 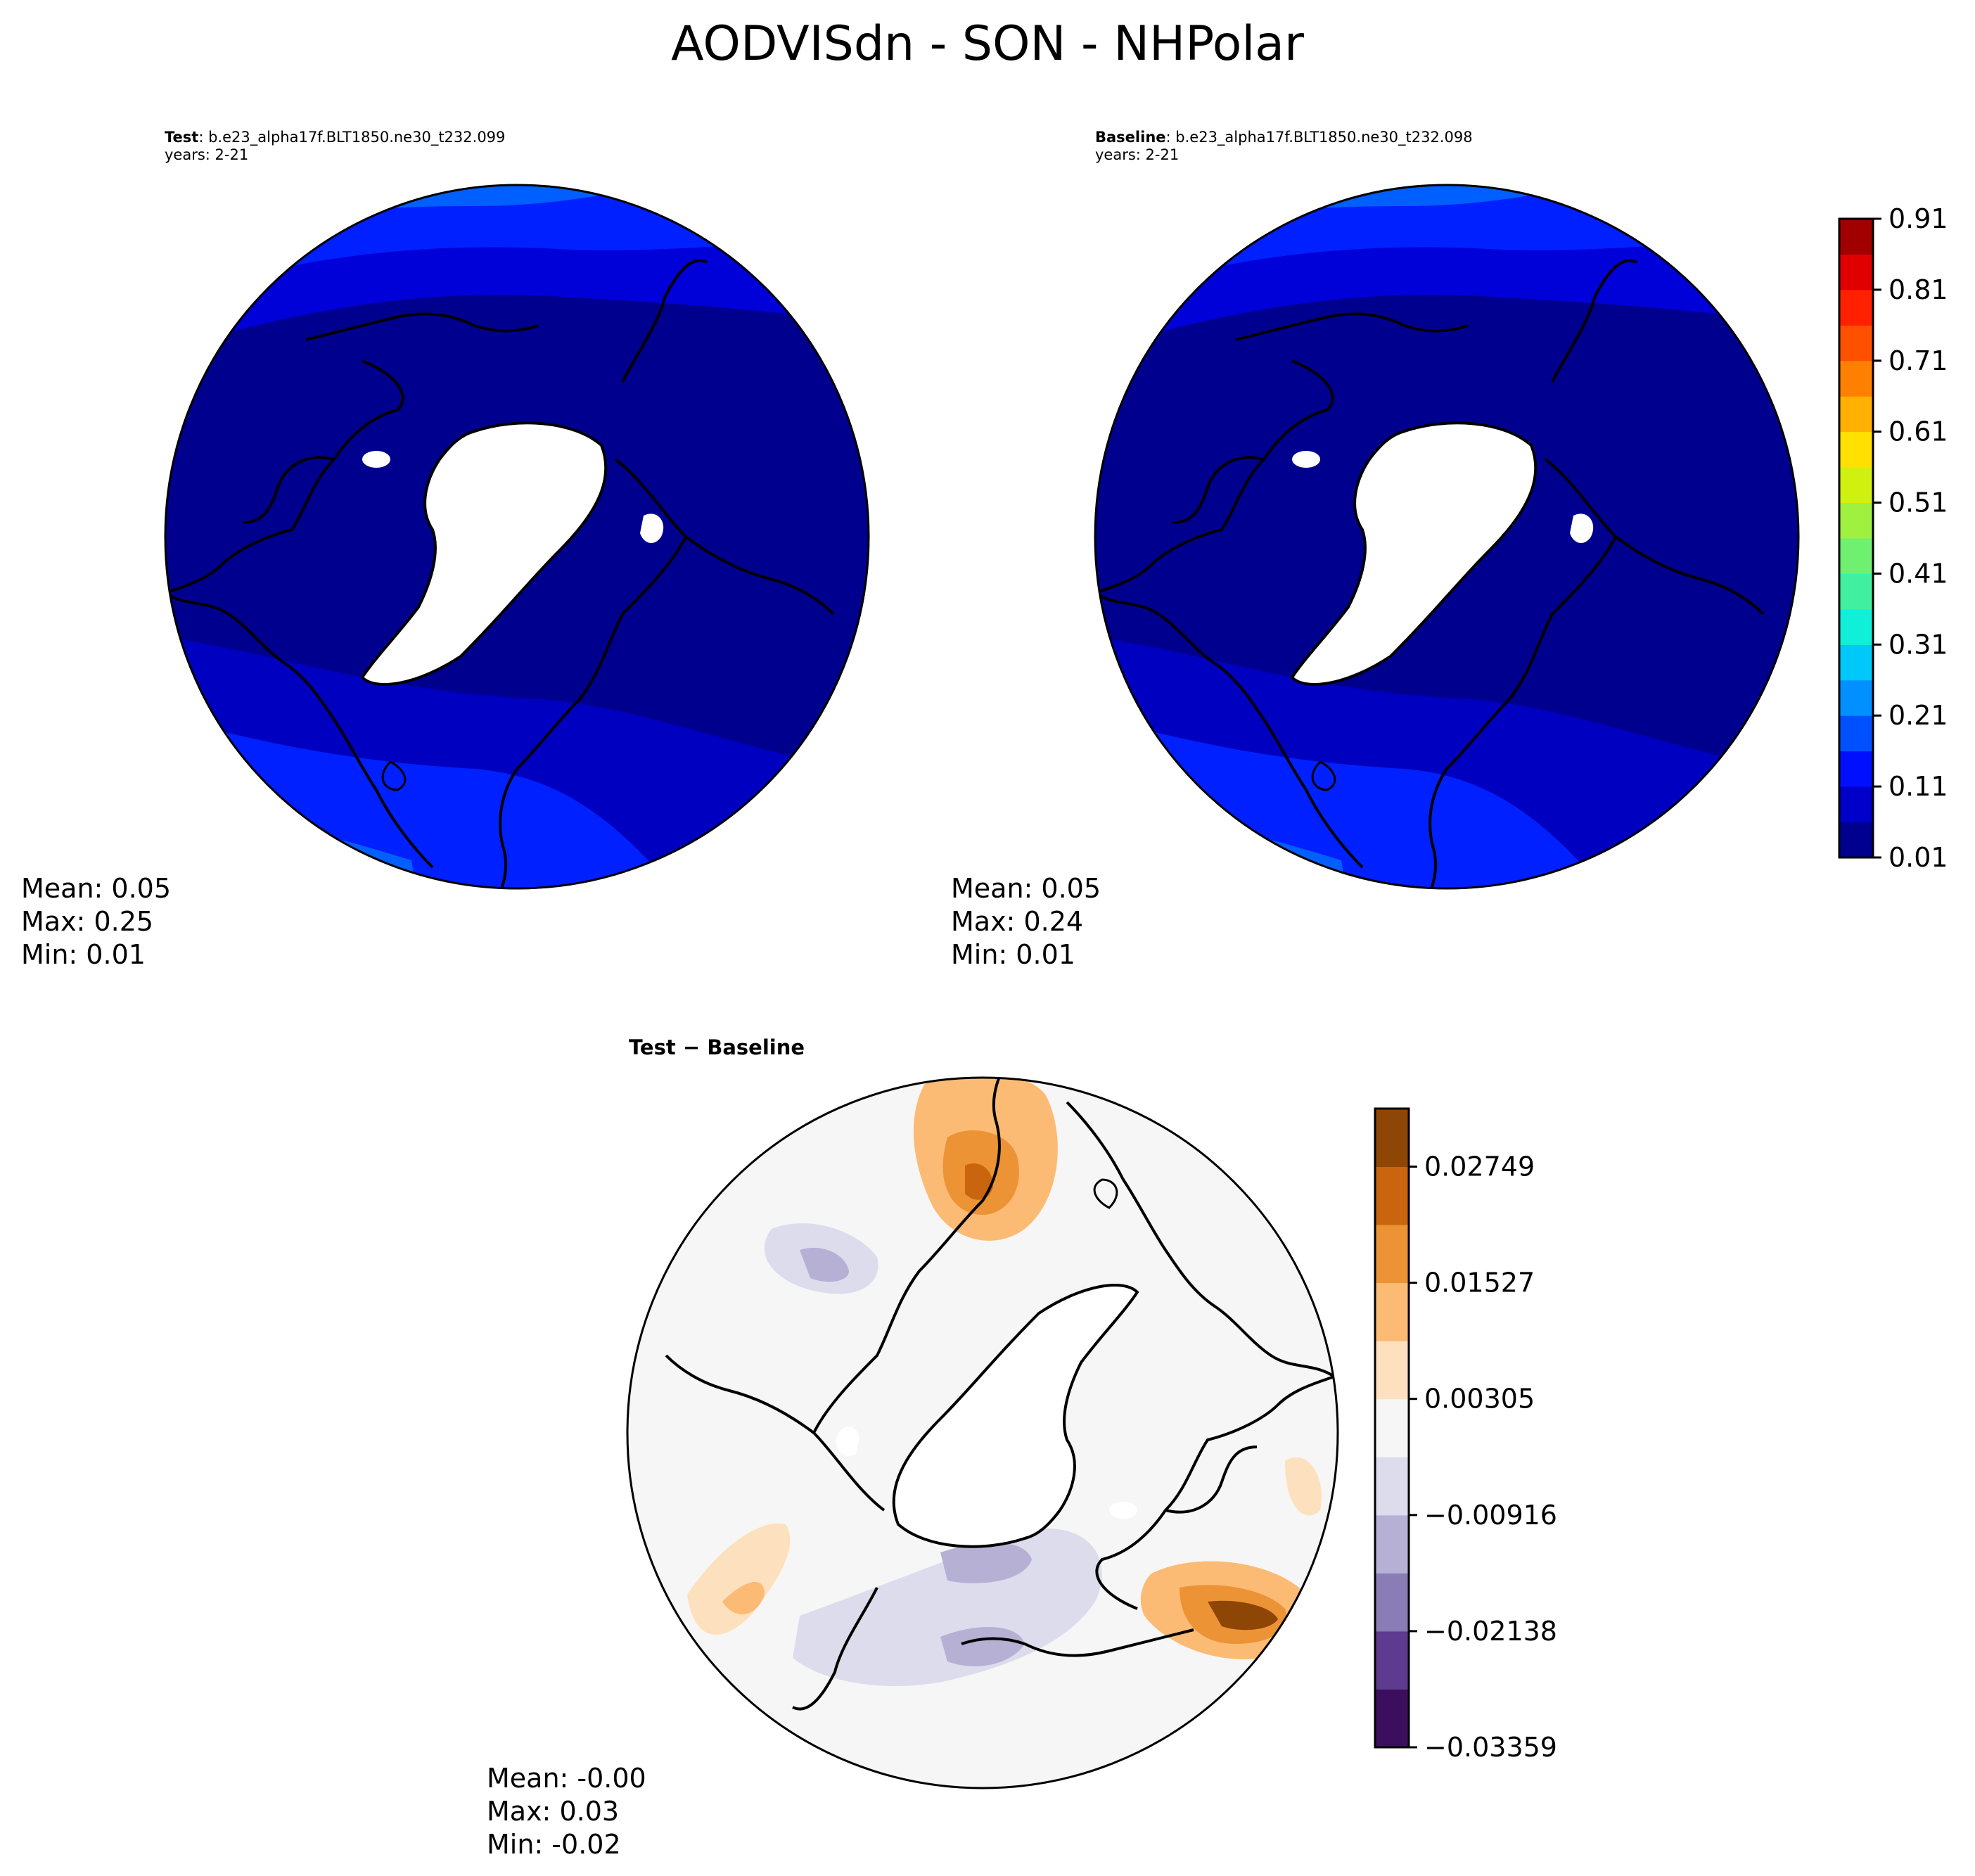 What do you see at coordinates (1918, 360) in the screenshot?
I see `main-colorbar-tick-label: 0.71` at bounding box center [1918, 360].